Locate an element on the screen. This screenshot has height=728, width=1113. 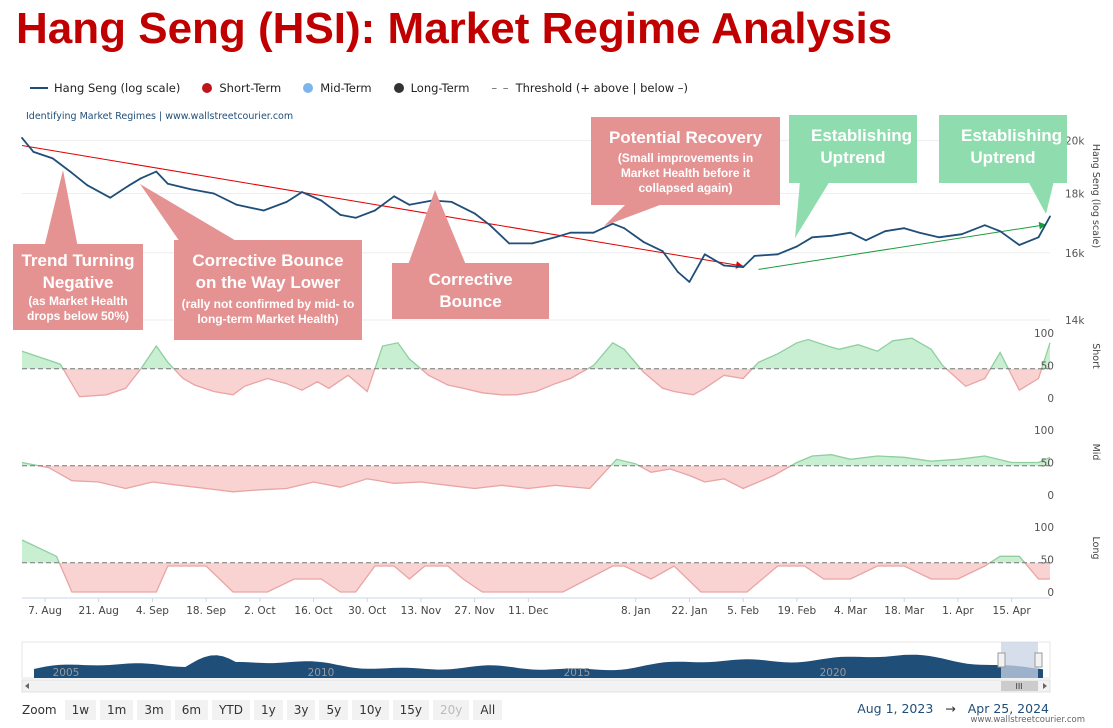
zoom-ytd-button: YTD is located at coordinates (231, 710).